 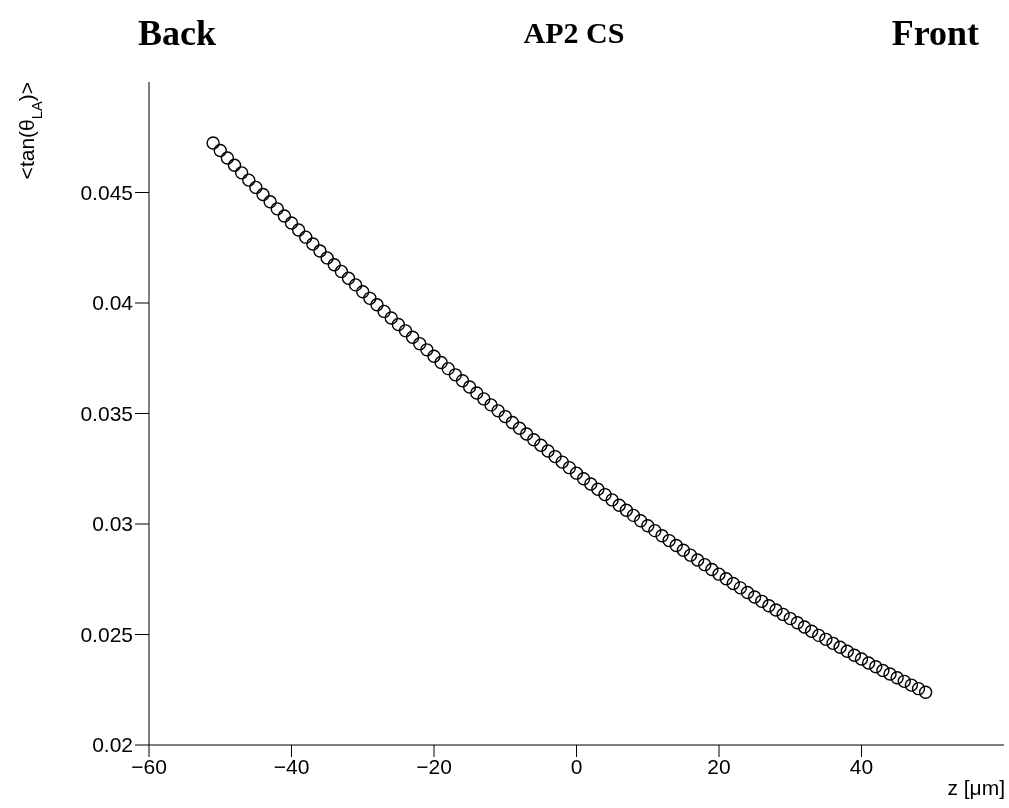 What do you see at coordinates (106, 634) in the screenshot?
I see `y-tick-label: 0.025` at bounding box center [106, 634].